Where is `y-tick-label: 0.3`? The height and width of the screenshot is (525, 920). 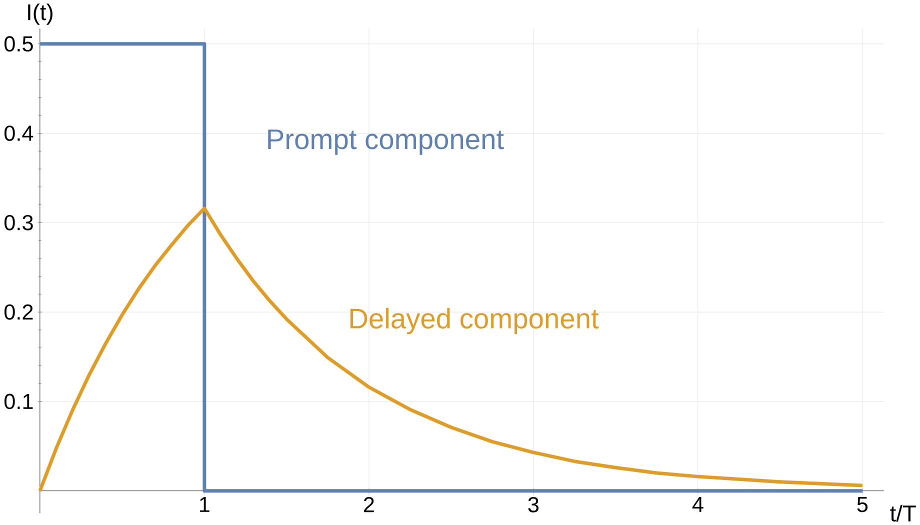 y-tick-label: 0.3 is located at coordinates (18, 222).